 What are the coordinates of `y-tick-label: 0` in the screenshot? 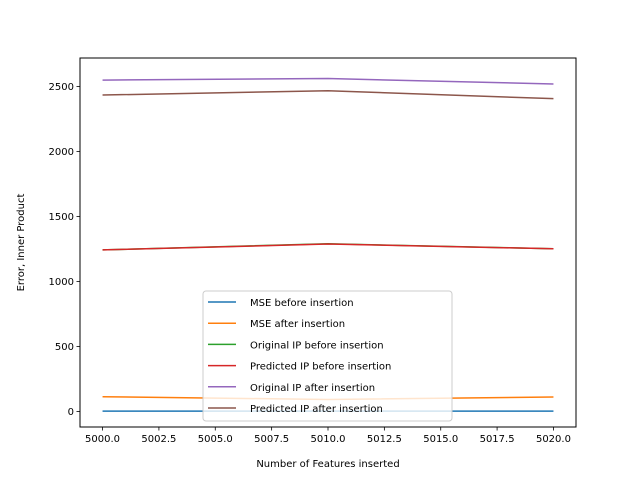 It's located at (71, 412).